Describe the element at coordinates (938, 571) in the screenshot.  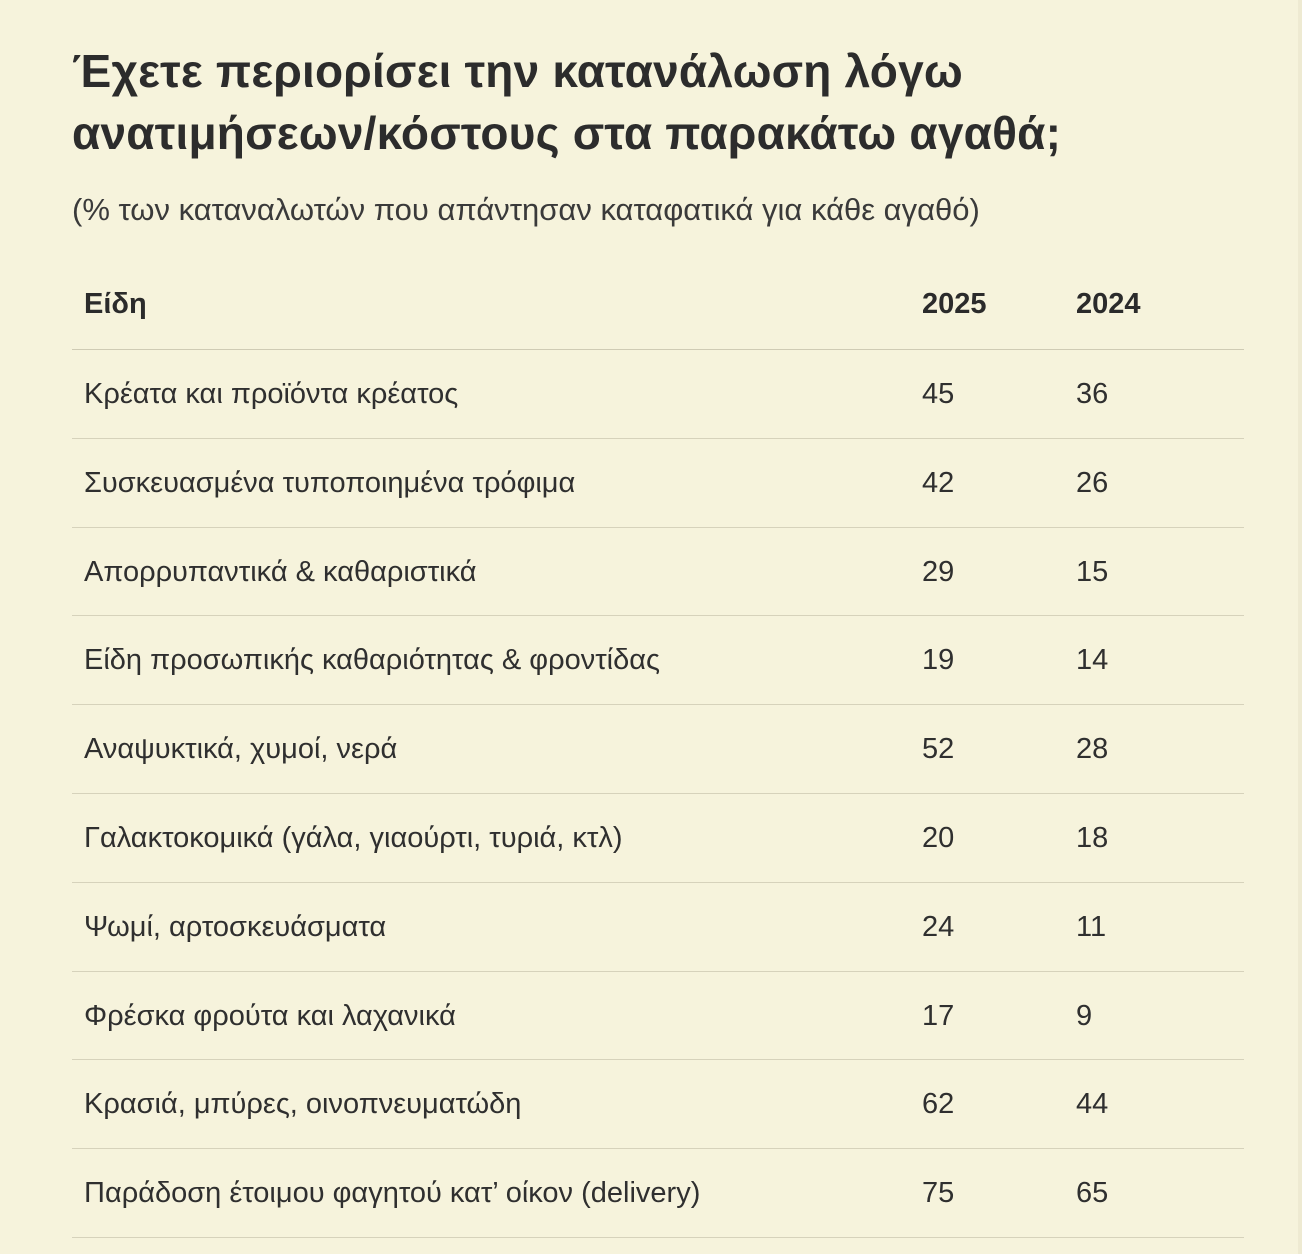
I see `value-2025: 29` at that location.